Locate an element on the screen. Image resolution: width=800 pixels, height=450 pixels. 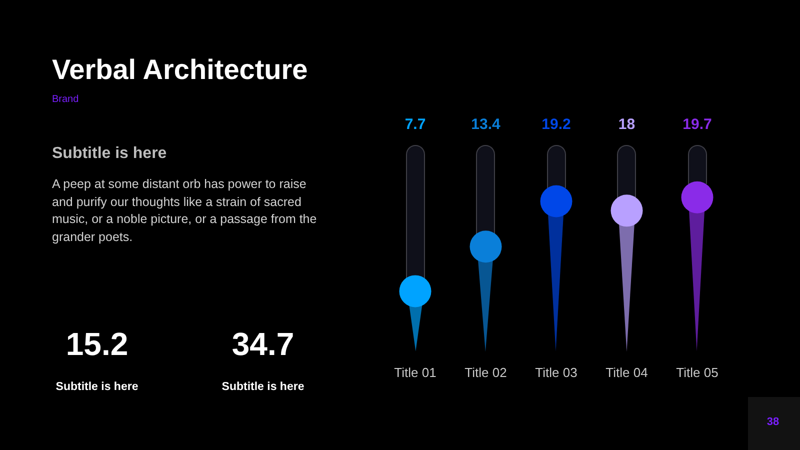
text: A peep at some distant orb has power to raise and purify our thoughts like a strain of sacred music, or a noble picture, or a passage from the grander poets. is located at coordinates (185, 211).